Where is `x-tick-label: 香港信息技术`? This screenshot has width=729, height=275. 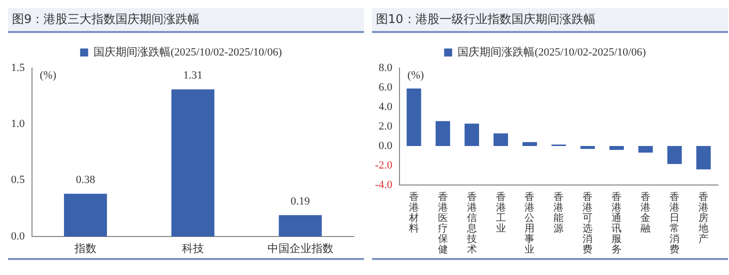 x-tick-label: 香港信息技术 is located at coordinates (471, 223).